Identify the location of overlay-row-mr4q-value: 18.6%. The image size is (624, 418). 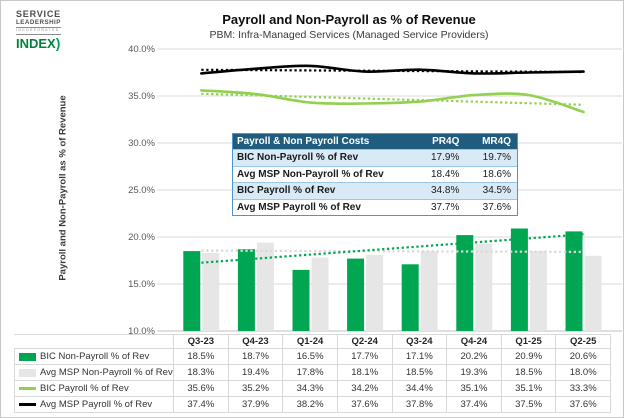
(496, 174).